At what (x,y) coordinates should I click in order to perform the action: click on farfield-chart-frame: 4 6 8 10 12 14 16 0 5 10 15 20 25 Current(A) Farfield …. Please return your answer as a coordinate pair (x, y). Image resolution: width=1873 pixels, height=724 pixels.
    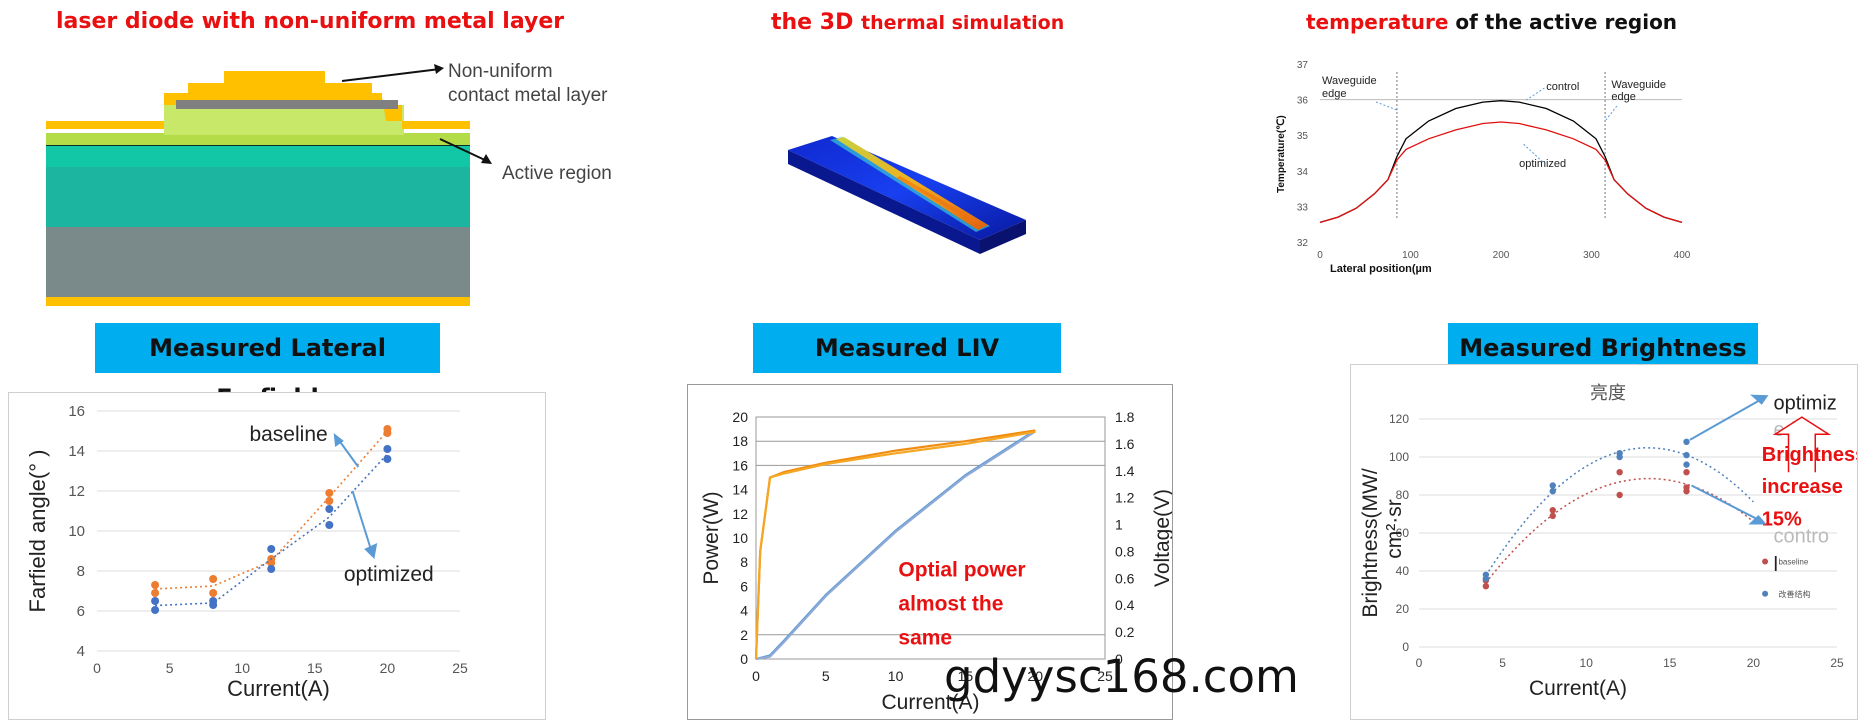
    Looking at the image, I should click on (277, 556).